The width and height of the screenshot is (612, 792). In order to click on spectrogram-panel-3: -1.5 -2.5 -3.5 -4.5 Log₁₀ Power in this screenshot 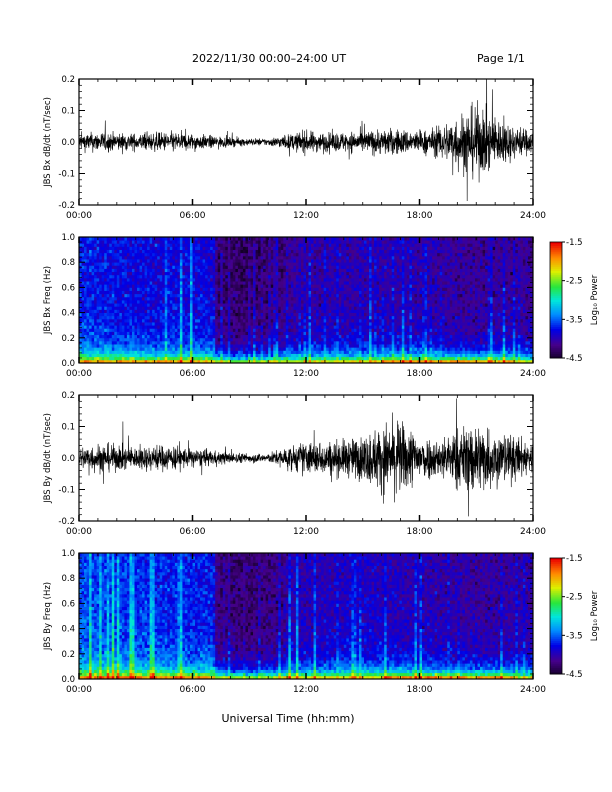, I will do `click(339, 616)`.